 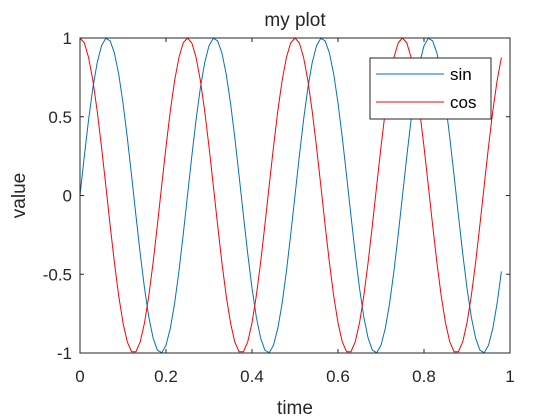 I want to click on x-tick-label: 0.6, so click(x=338, y=376).